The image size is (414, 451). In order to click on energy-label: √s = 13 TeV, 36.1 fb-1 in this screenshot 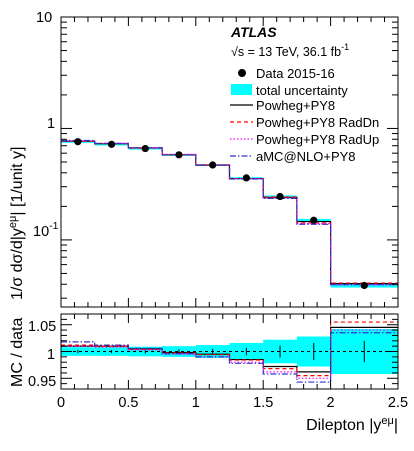, I will do `click(290, 50)`.